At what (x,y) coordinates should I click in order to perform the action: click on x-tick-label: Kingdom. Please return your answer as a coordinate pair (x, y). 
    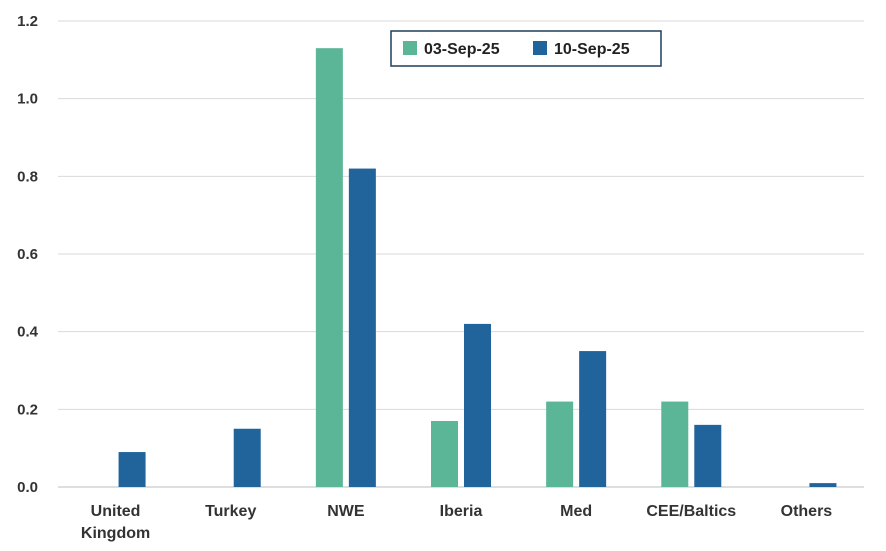
    Looking at the image, I should click on (115, 533).